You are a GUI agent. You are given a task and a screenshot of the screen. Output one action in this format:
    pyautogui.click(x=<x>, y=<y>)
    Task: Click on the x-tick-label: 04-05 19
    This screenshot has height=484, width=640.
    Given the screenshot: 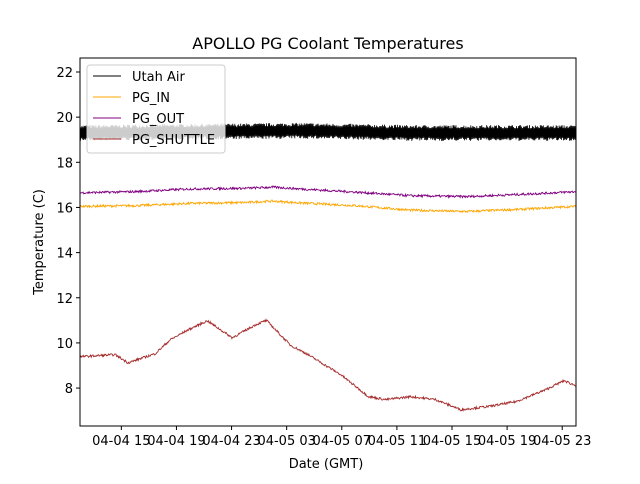 What is the action you would take?
    pyautogui.click(x=507, y=441)
    